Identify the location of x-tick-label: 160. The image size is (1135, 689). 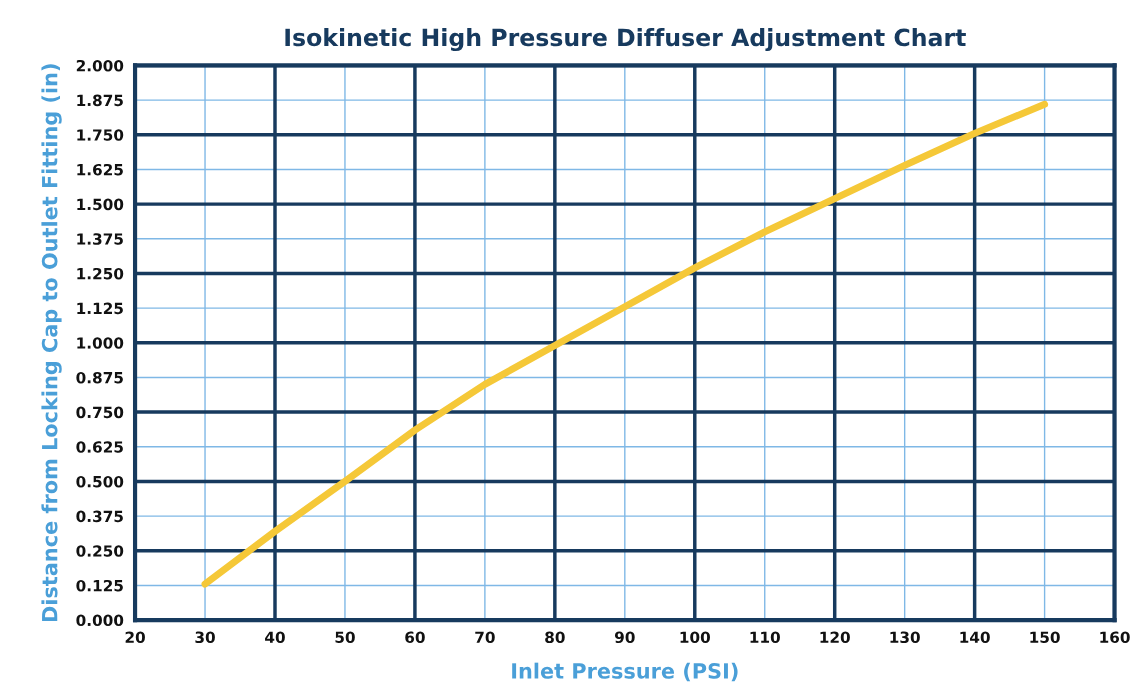
(1115, 637).